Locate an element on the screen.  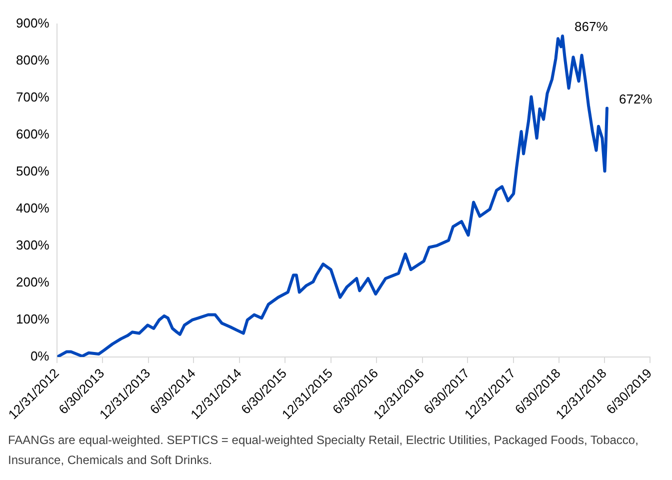
y-tick-label: 200% is located at coordinates (33, 282).